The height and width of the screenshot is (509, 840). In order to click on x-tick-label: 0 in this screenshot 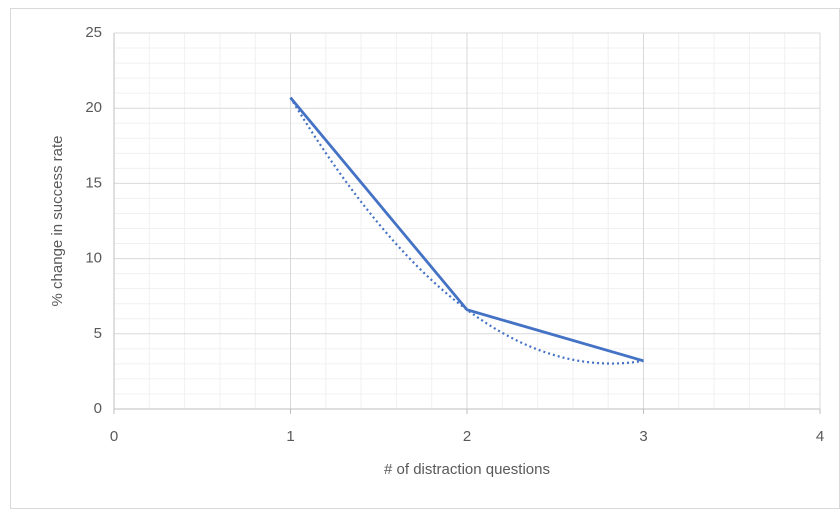, I will do `click(114, 436)`.